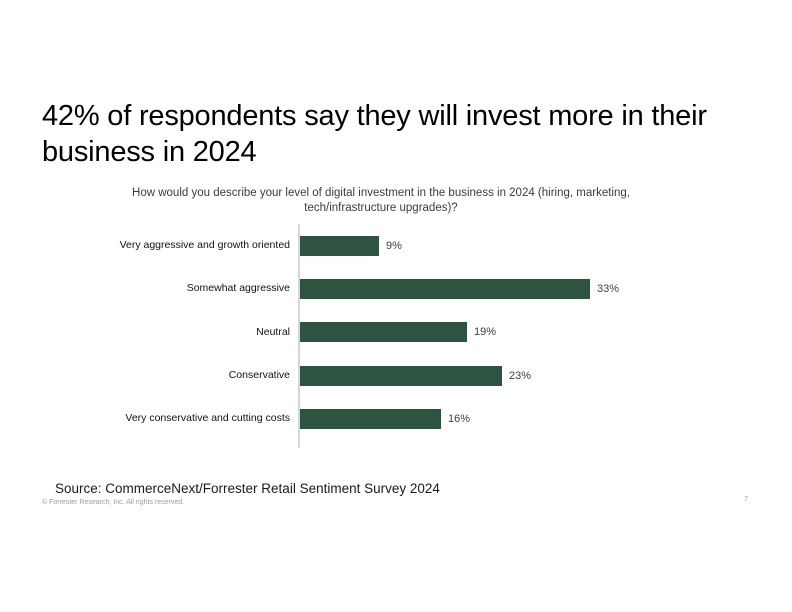 This screenshot has height=612, width=792. I want to click on bar-cell: 33%, so click(519, 289).